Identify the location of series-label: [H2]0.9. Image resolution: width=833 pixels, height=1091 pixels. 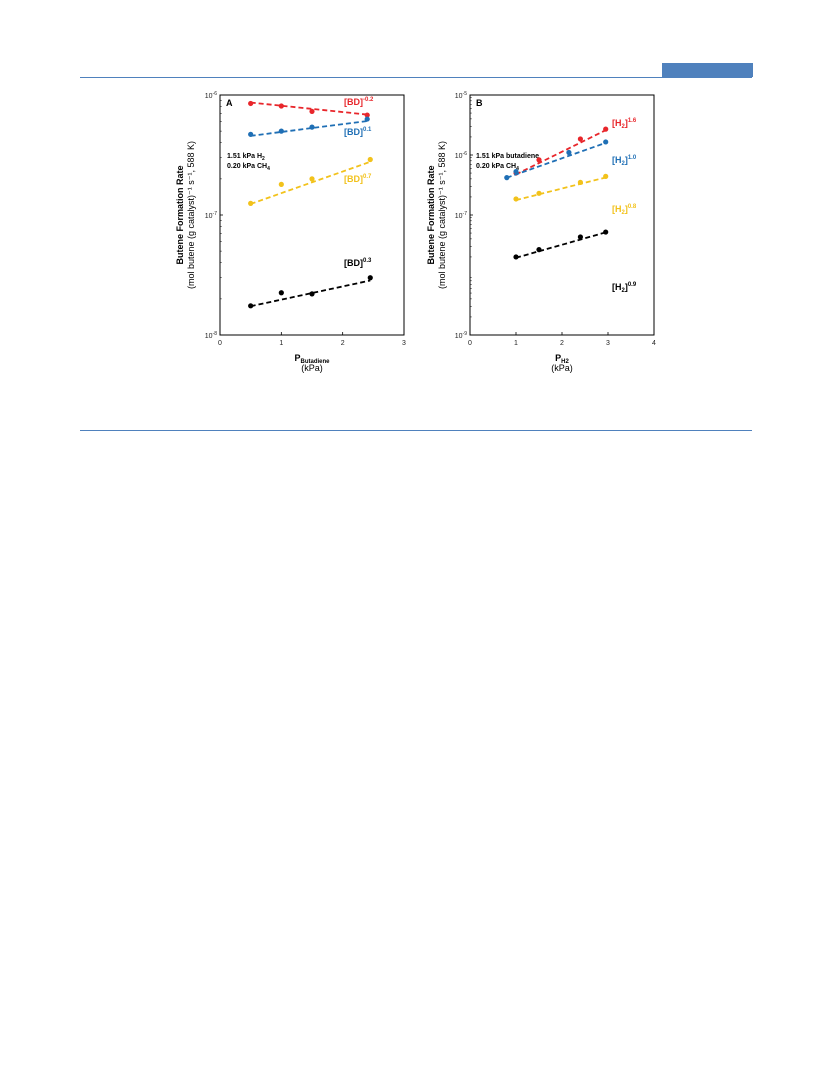
(624, 288).